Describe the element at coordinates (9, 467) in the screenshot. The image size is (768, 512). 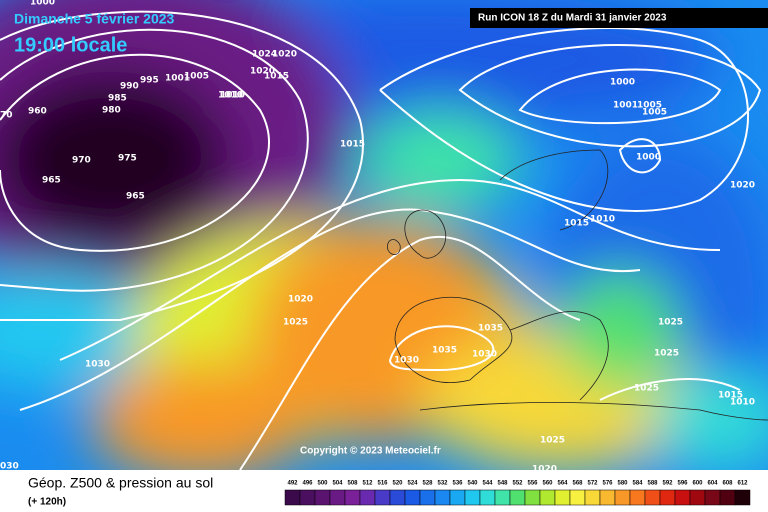
I see `isobar-label: 030` at that location.